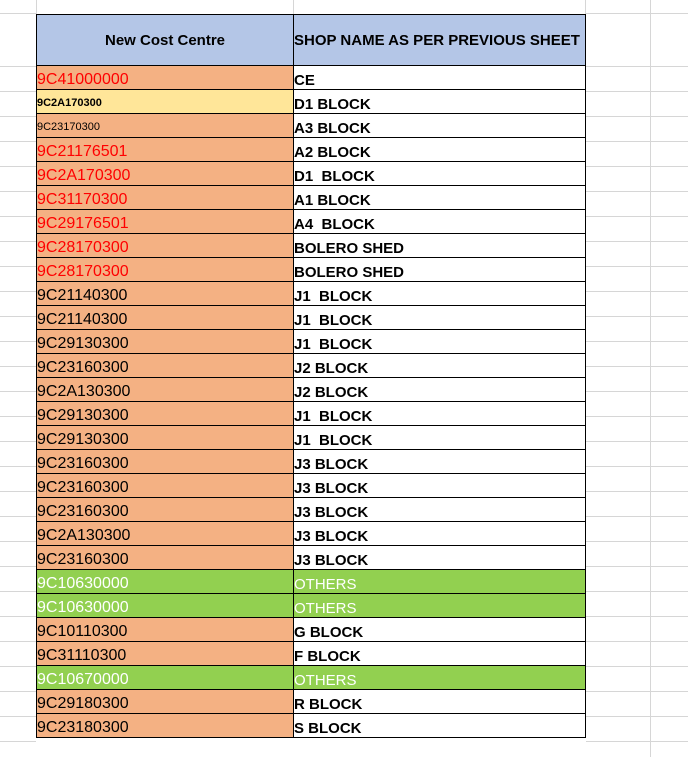 This screenshot has width=688, height=757. Describe the element at coordinates (165, 125) in the screenshot. I see `cost-centre-cell: 9C23170300` at that location.